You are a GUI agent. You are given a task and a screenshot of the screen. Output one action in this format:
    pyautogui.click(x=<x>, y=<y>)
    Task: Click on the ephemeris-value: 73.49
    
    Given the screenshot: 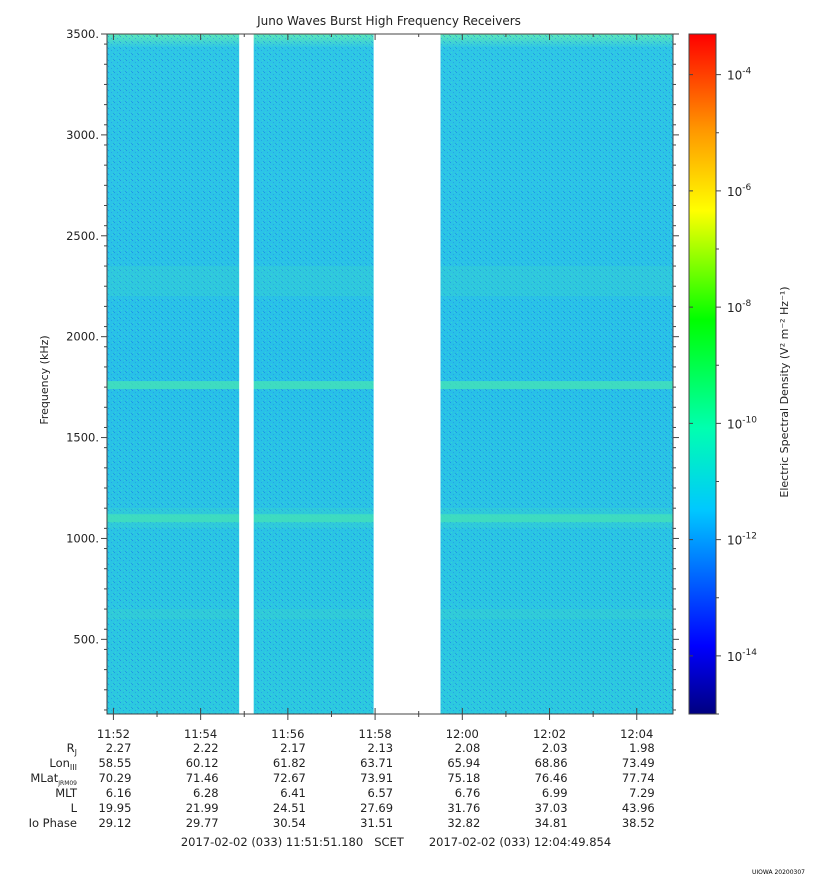 What is the action you would take?
    pyautogui.click(x=638, y=763)
    